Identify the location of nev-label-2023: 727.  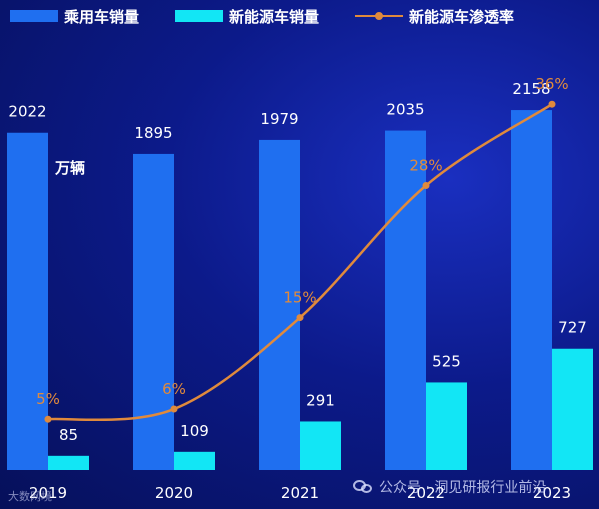
(572, 328).